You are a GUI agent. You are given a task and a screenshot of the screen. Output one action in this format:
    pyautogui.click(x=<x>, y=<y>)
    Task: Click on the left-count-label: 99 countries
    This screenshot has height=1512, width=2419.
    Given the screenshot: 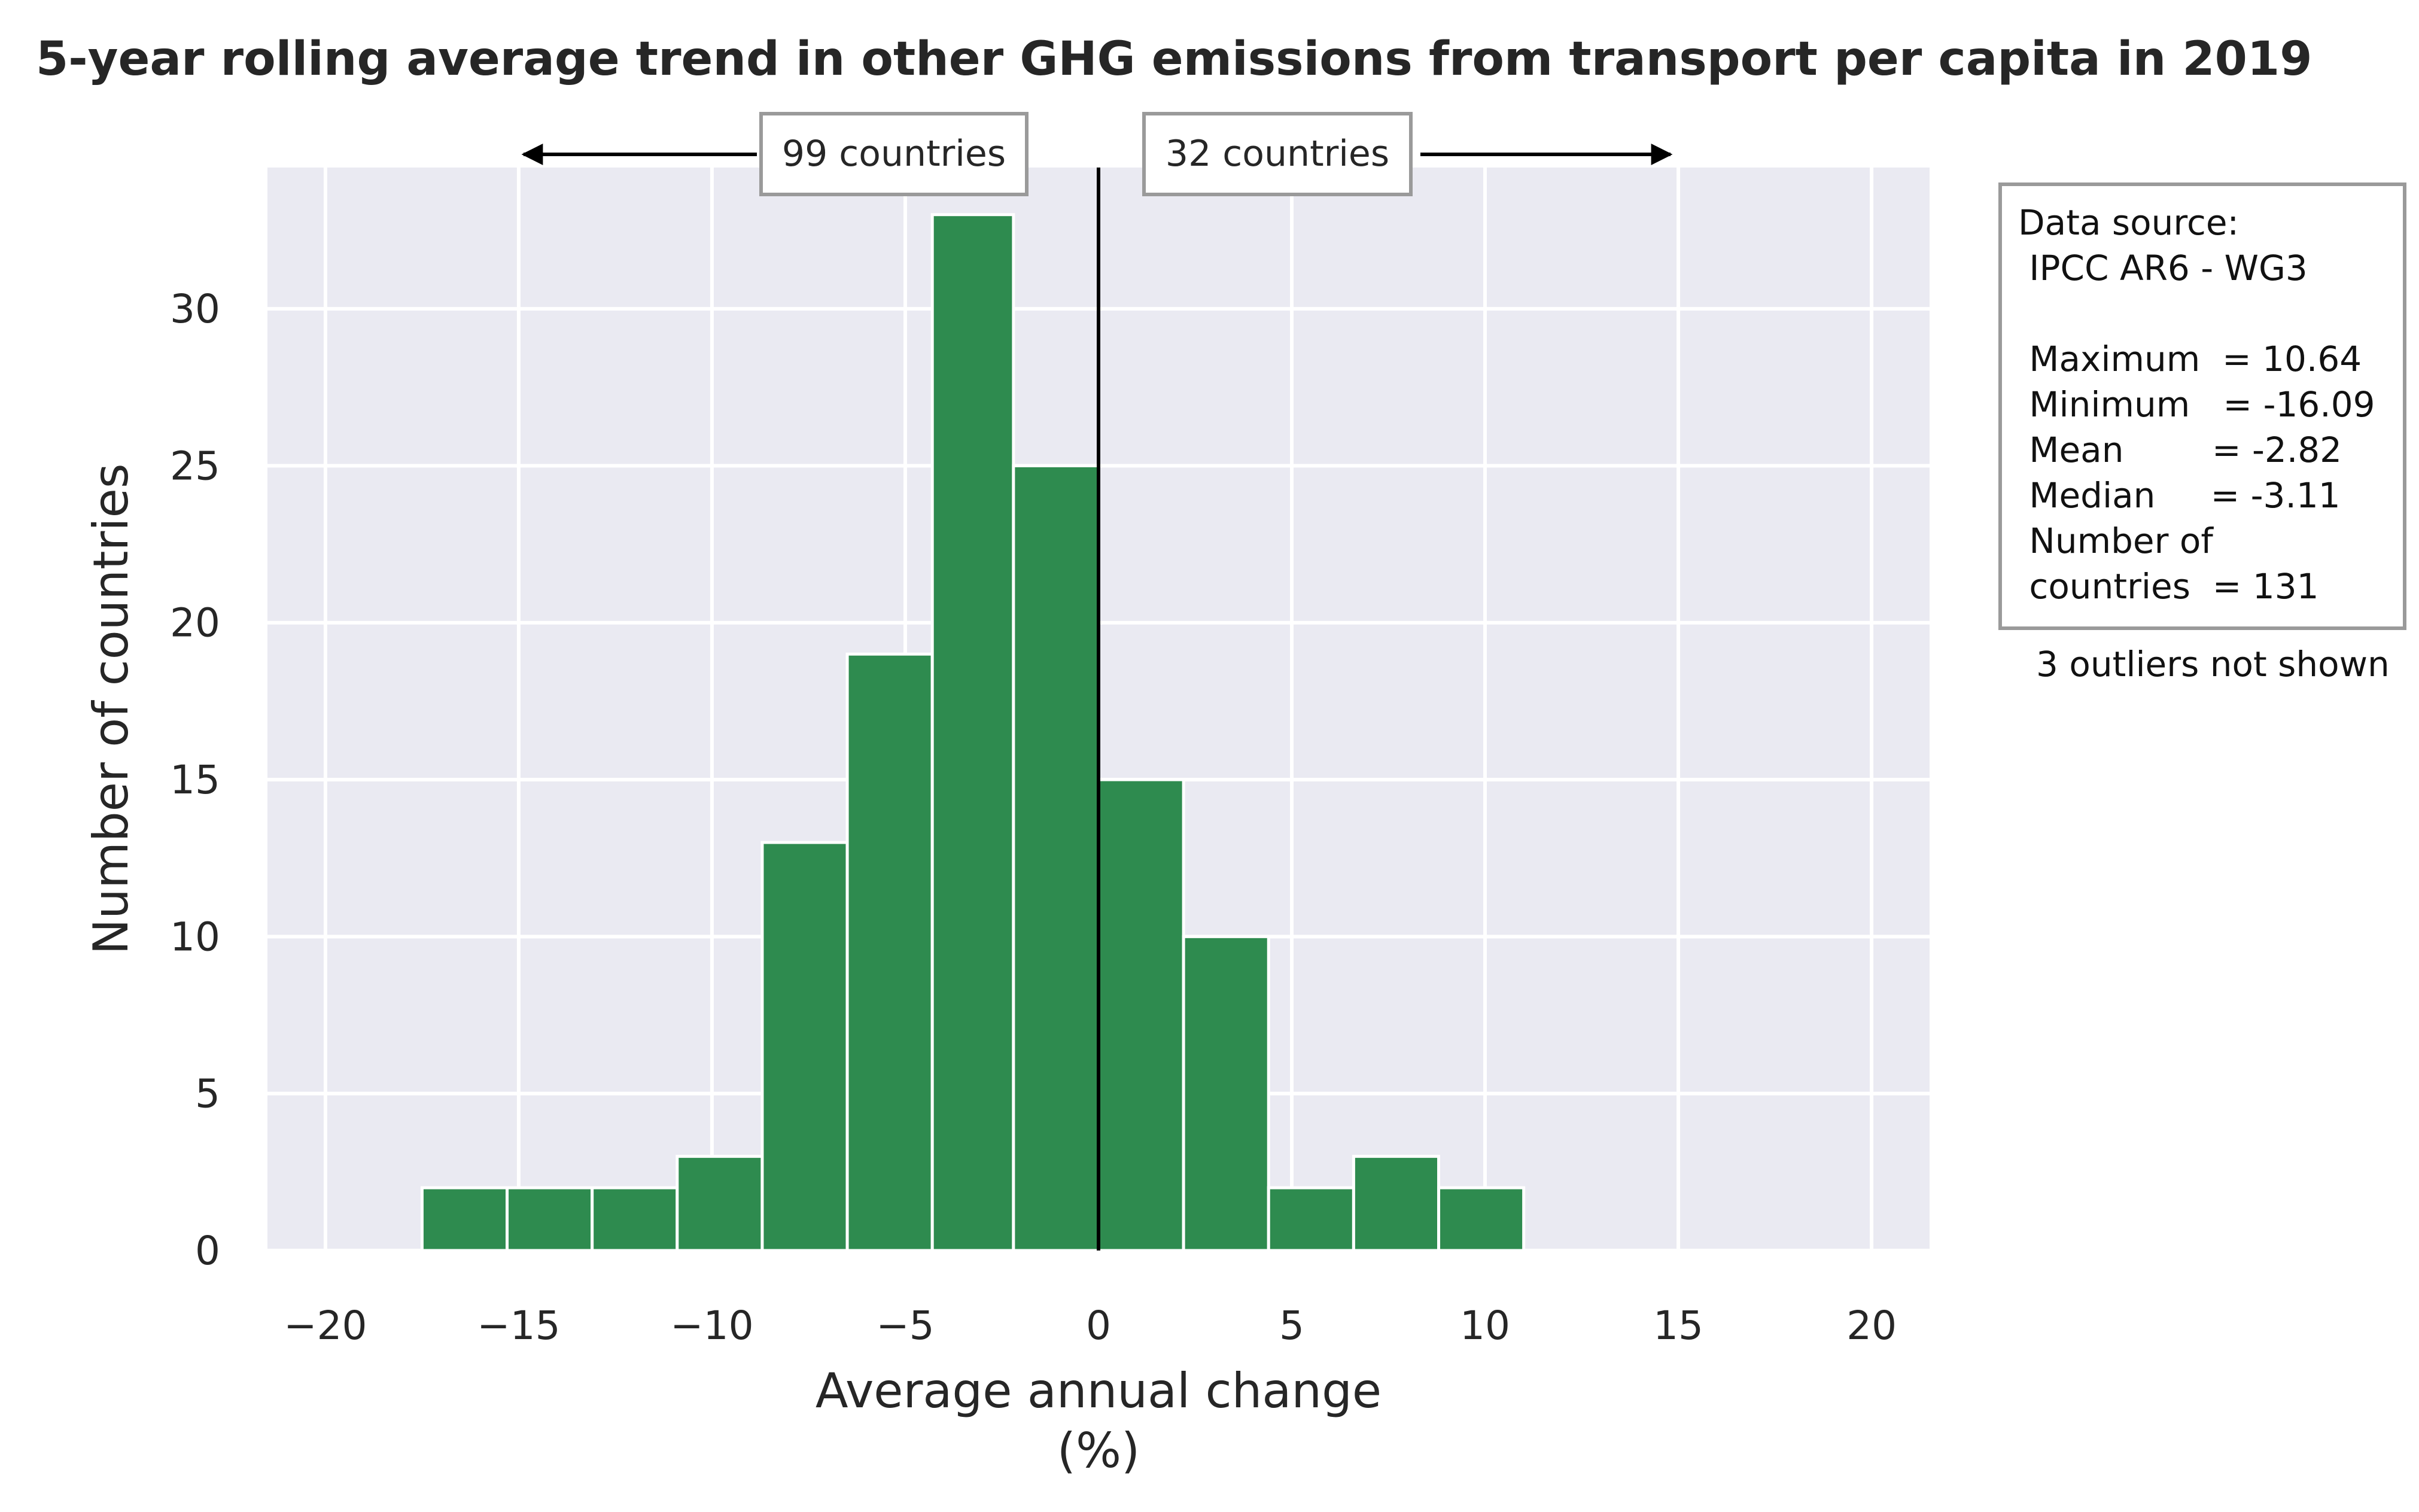 What is the action you would take?
    pyautogui.click(x=894, y=154)
    